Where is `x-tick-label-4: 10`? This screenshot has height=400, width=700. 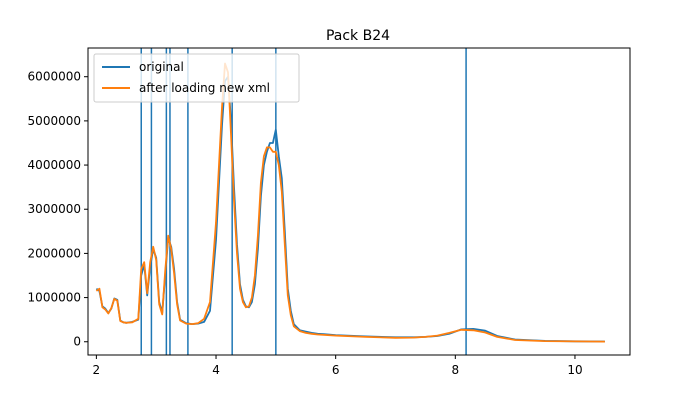 x-tick-label-4: 10 is located at coordinates (574, 370).